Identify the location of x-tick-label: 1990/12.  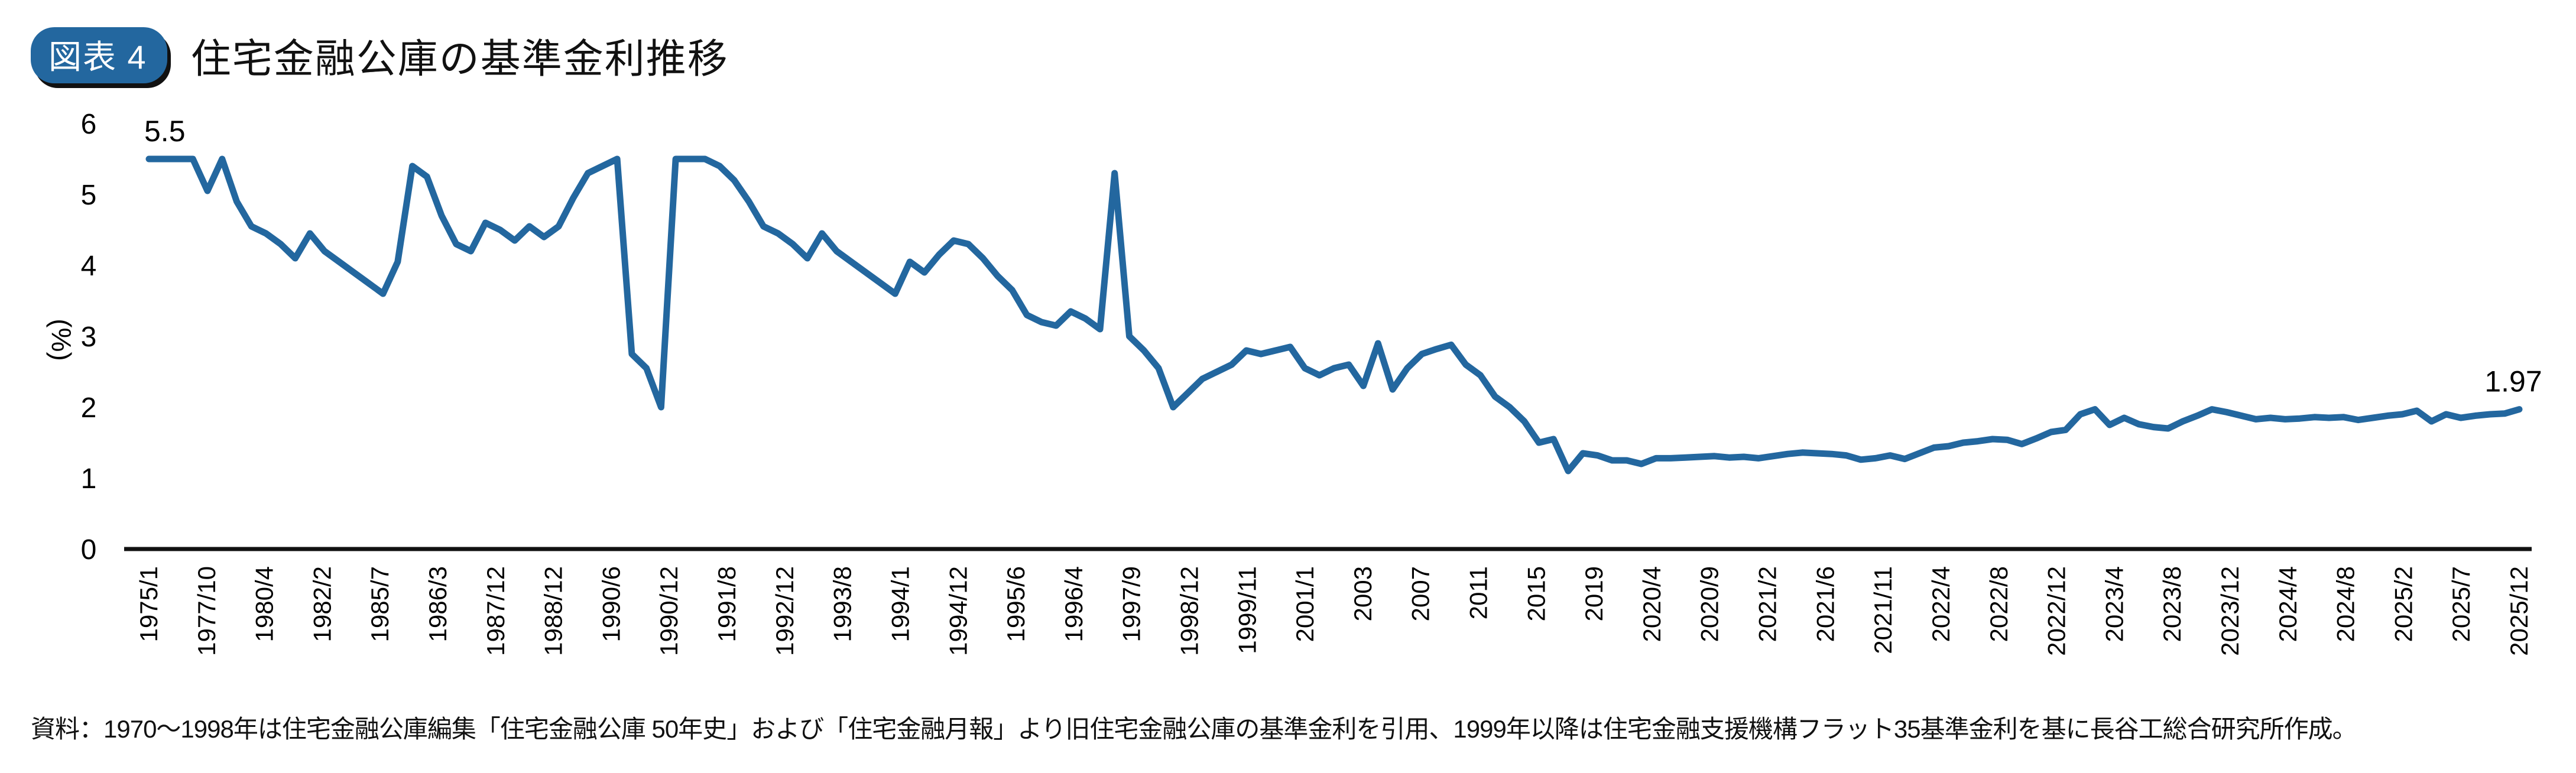
(669, 611).